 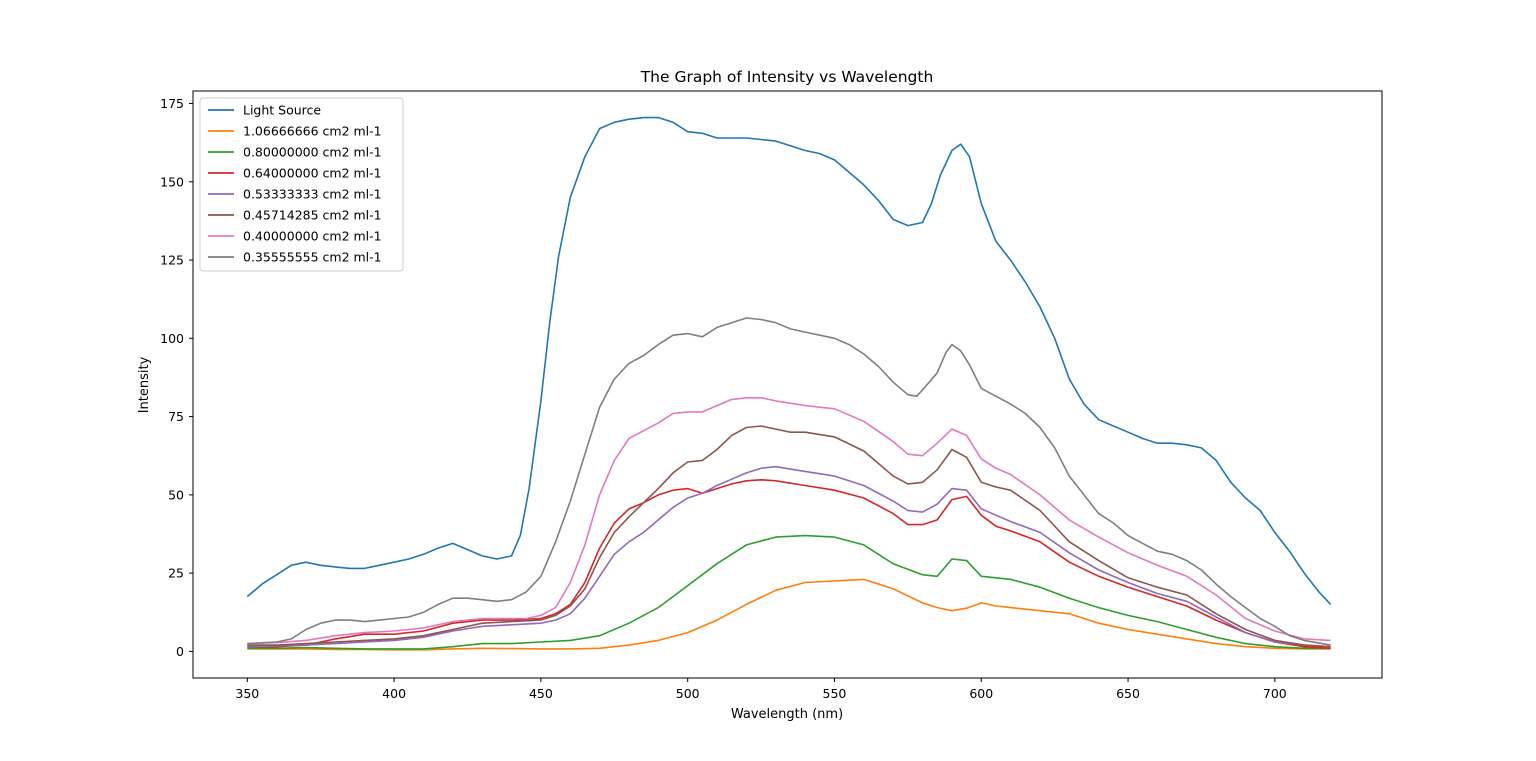 I want to click on y-axis: 0 25 50 75 100 125 150 175, so click(x=176, y=377).